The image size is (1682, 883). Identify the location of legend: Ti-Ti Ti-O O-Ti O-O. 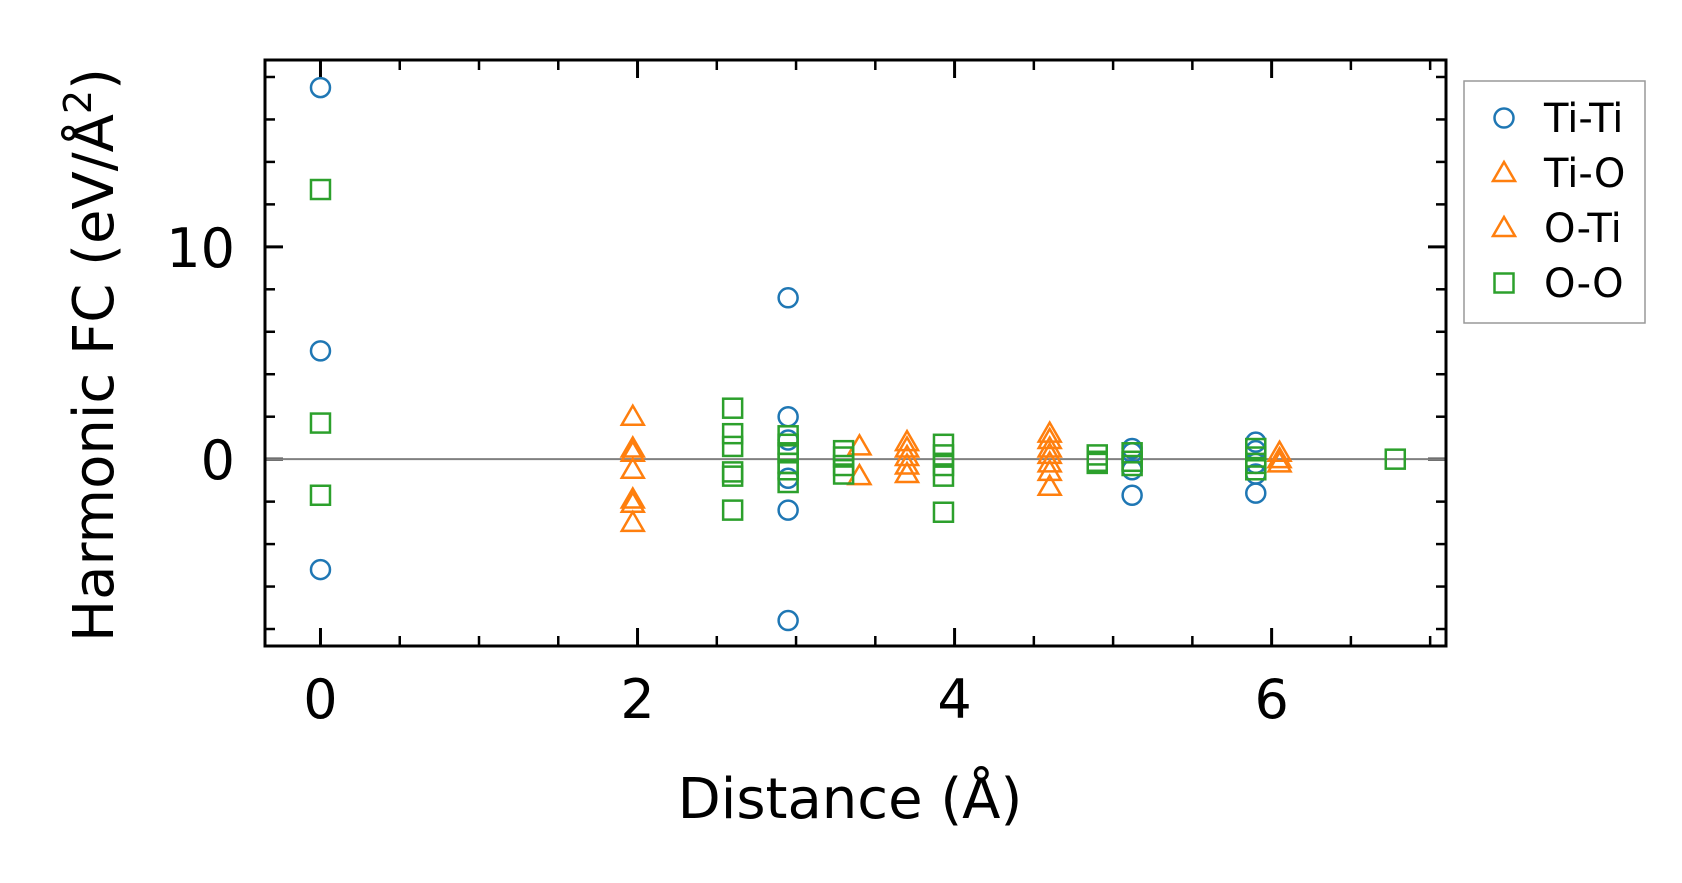
(1554, 202).